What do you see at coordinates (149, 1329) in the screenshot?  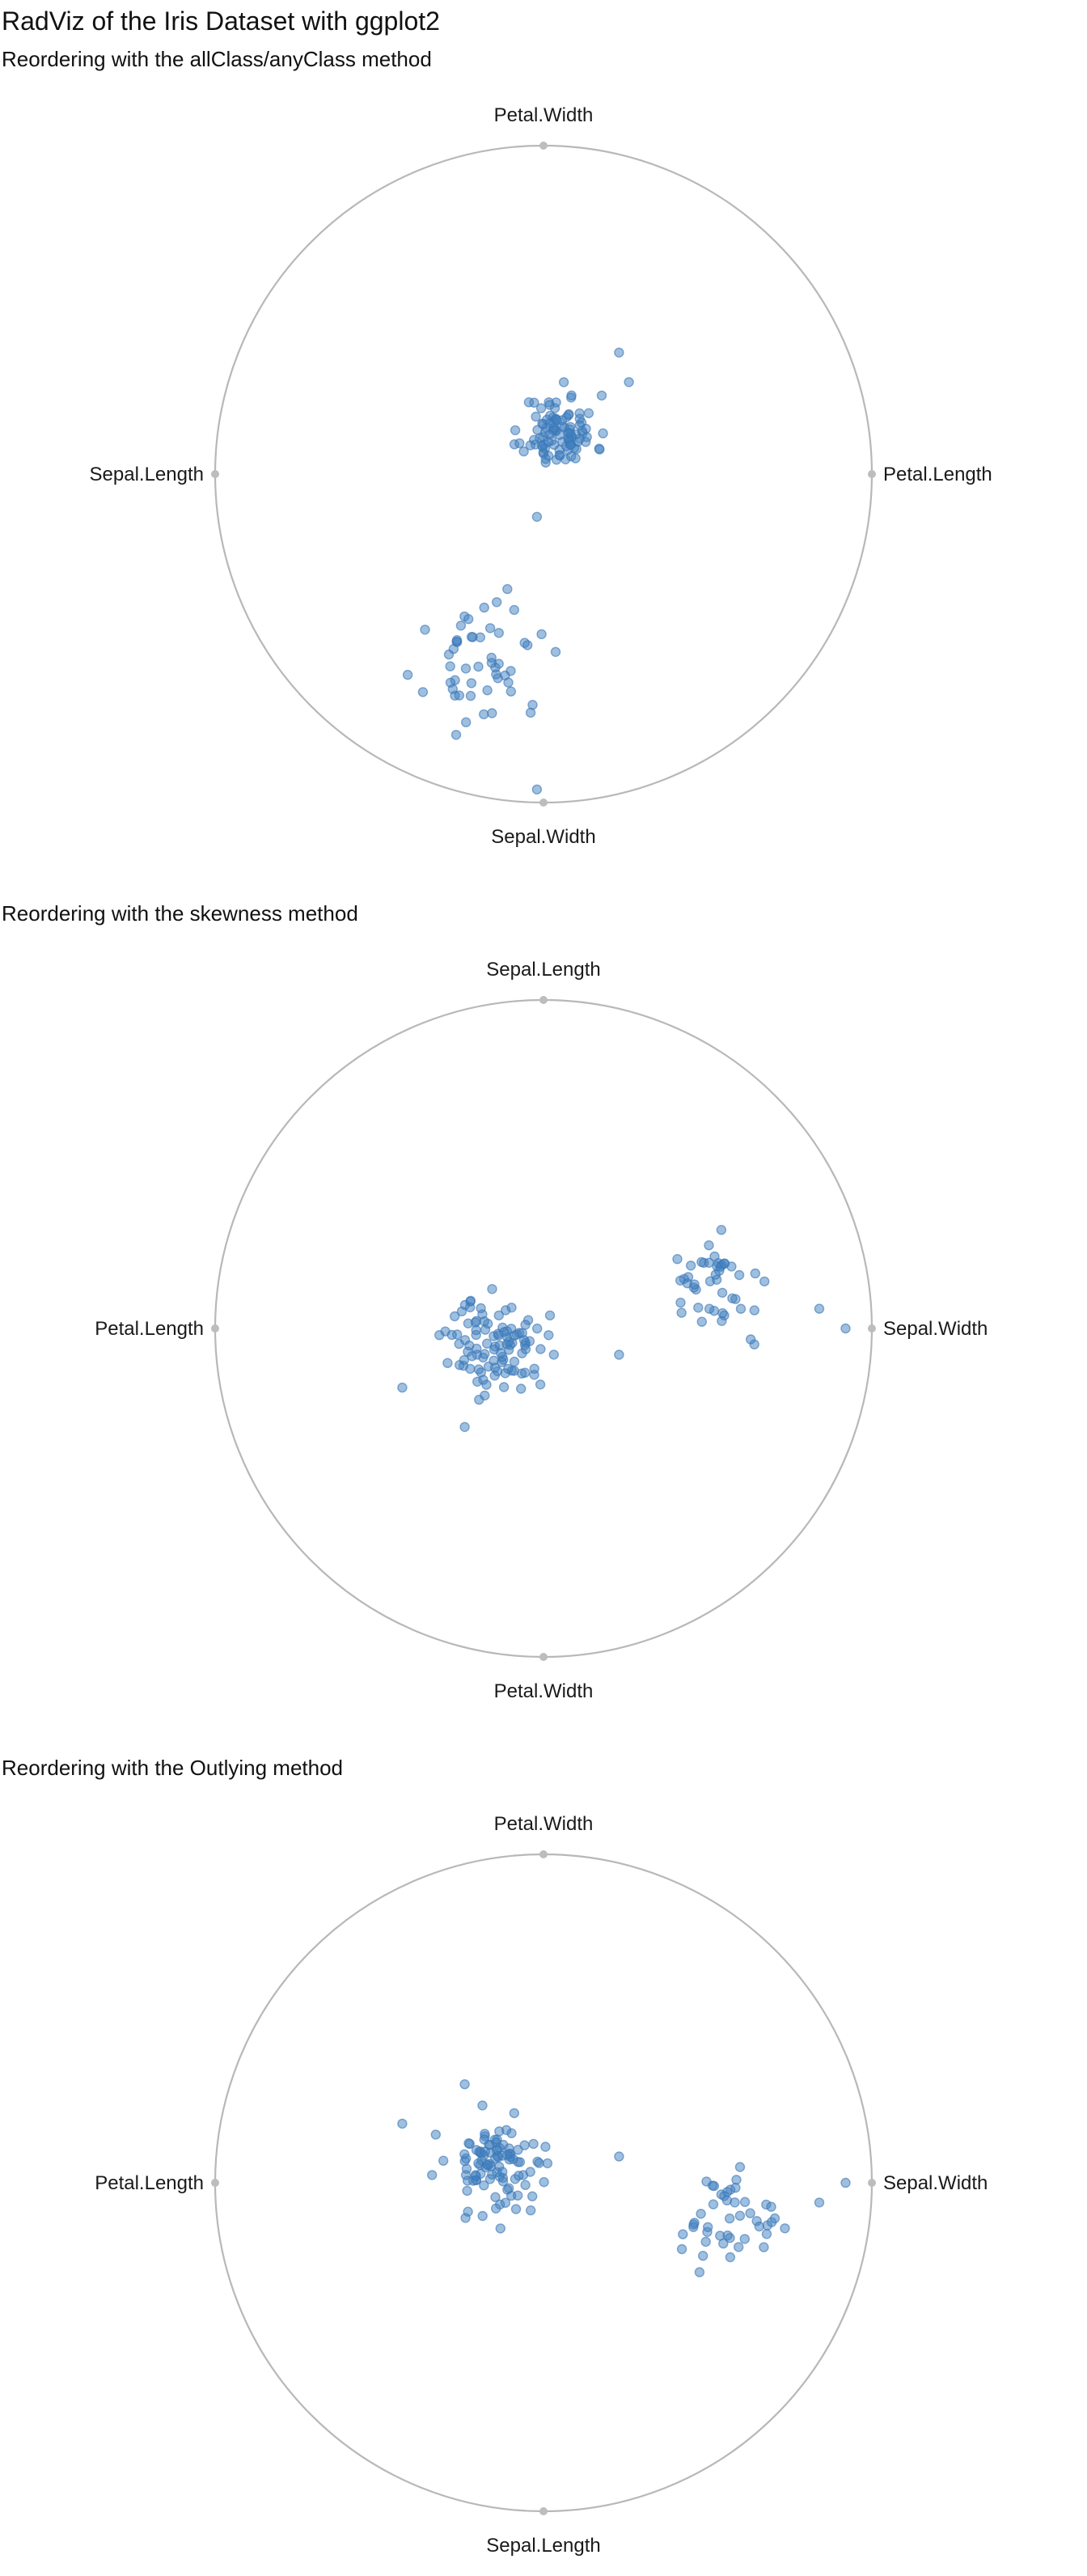 I see `anchor-label: Petal.Length` at bounding box center [149, 1329].